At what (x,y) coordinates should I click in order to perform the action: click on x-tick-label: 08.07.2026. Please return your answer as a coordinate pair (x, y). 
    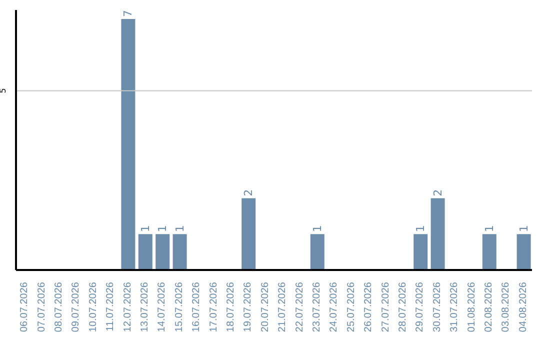
    Looking at the image, I should click on (59, 307).